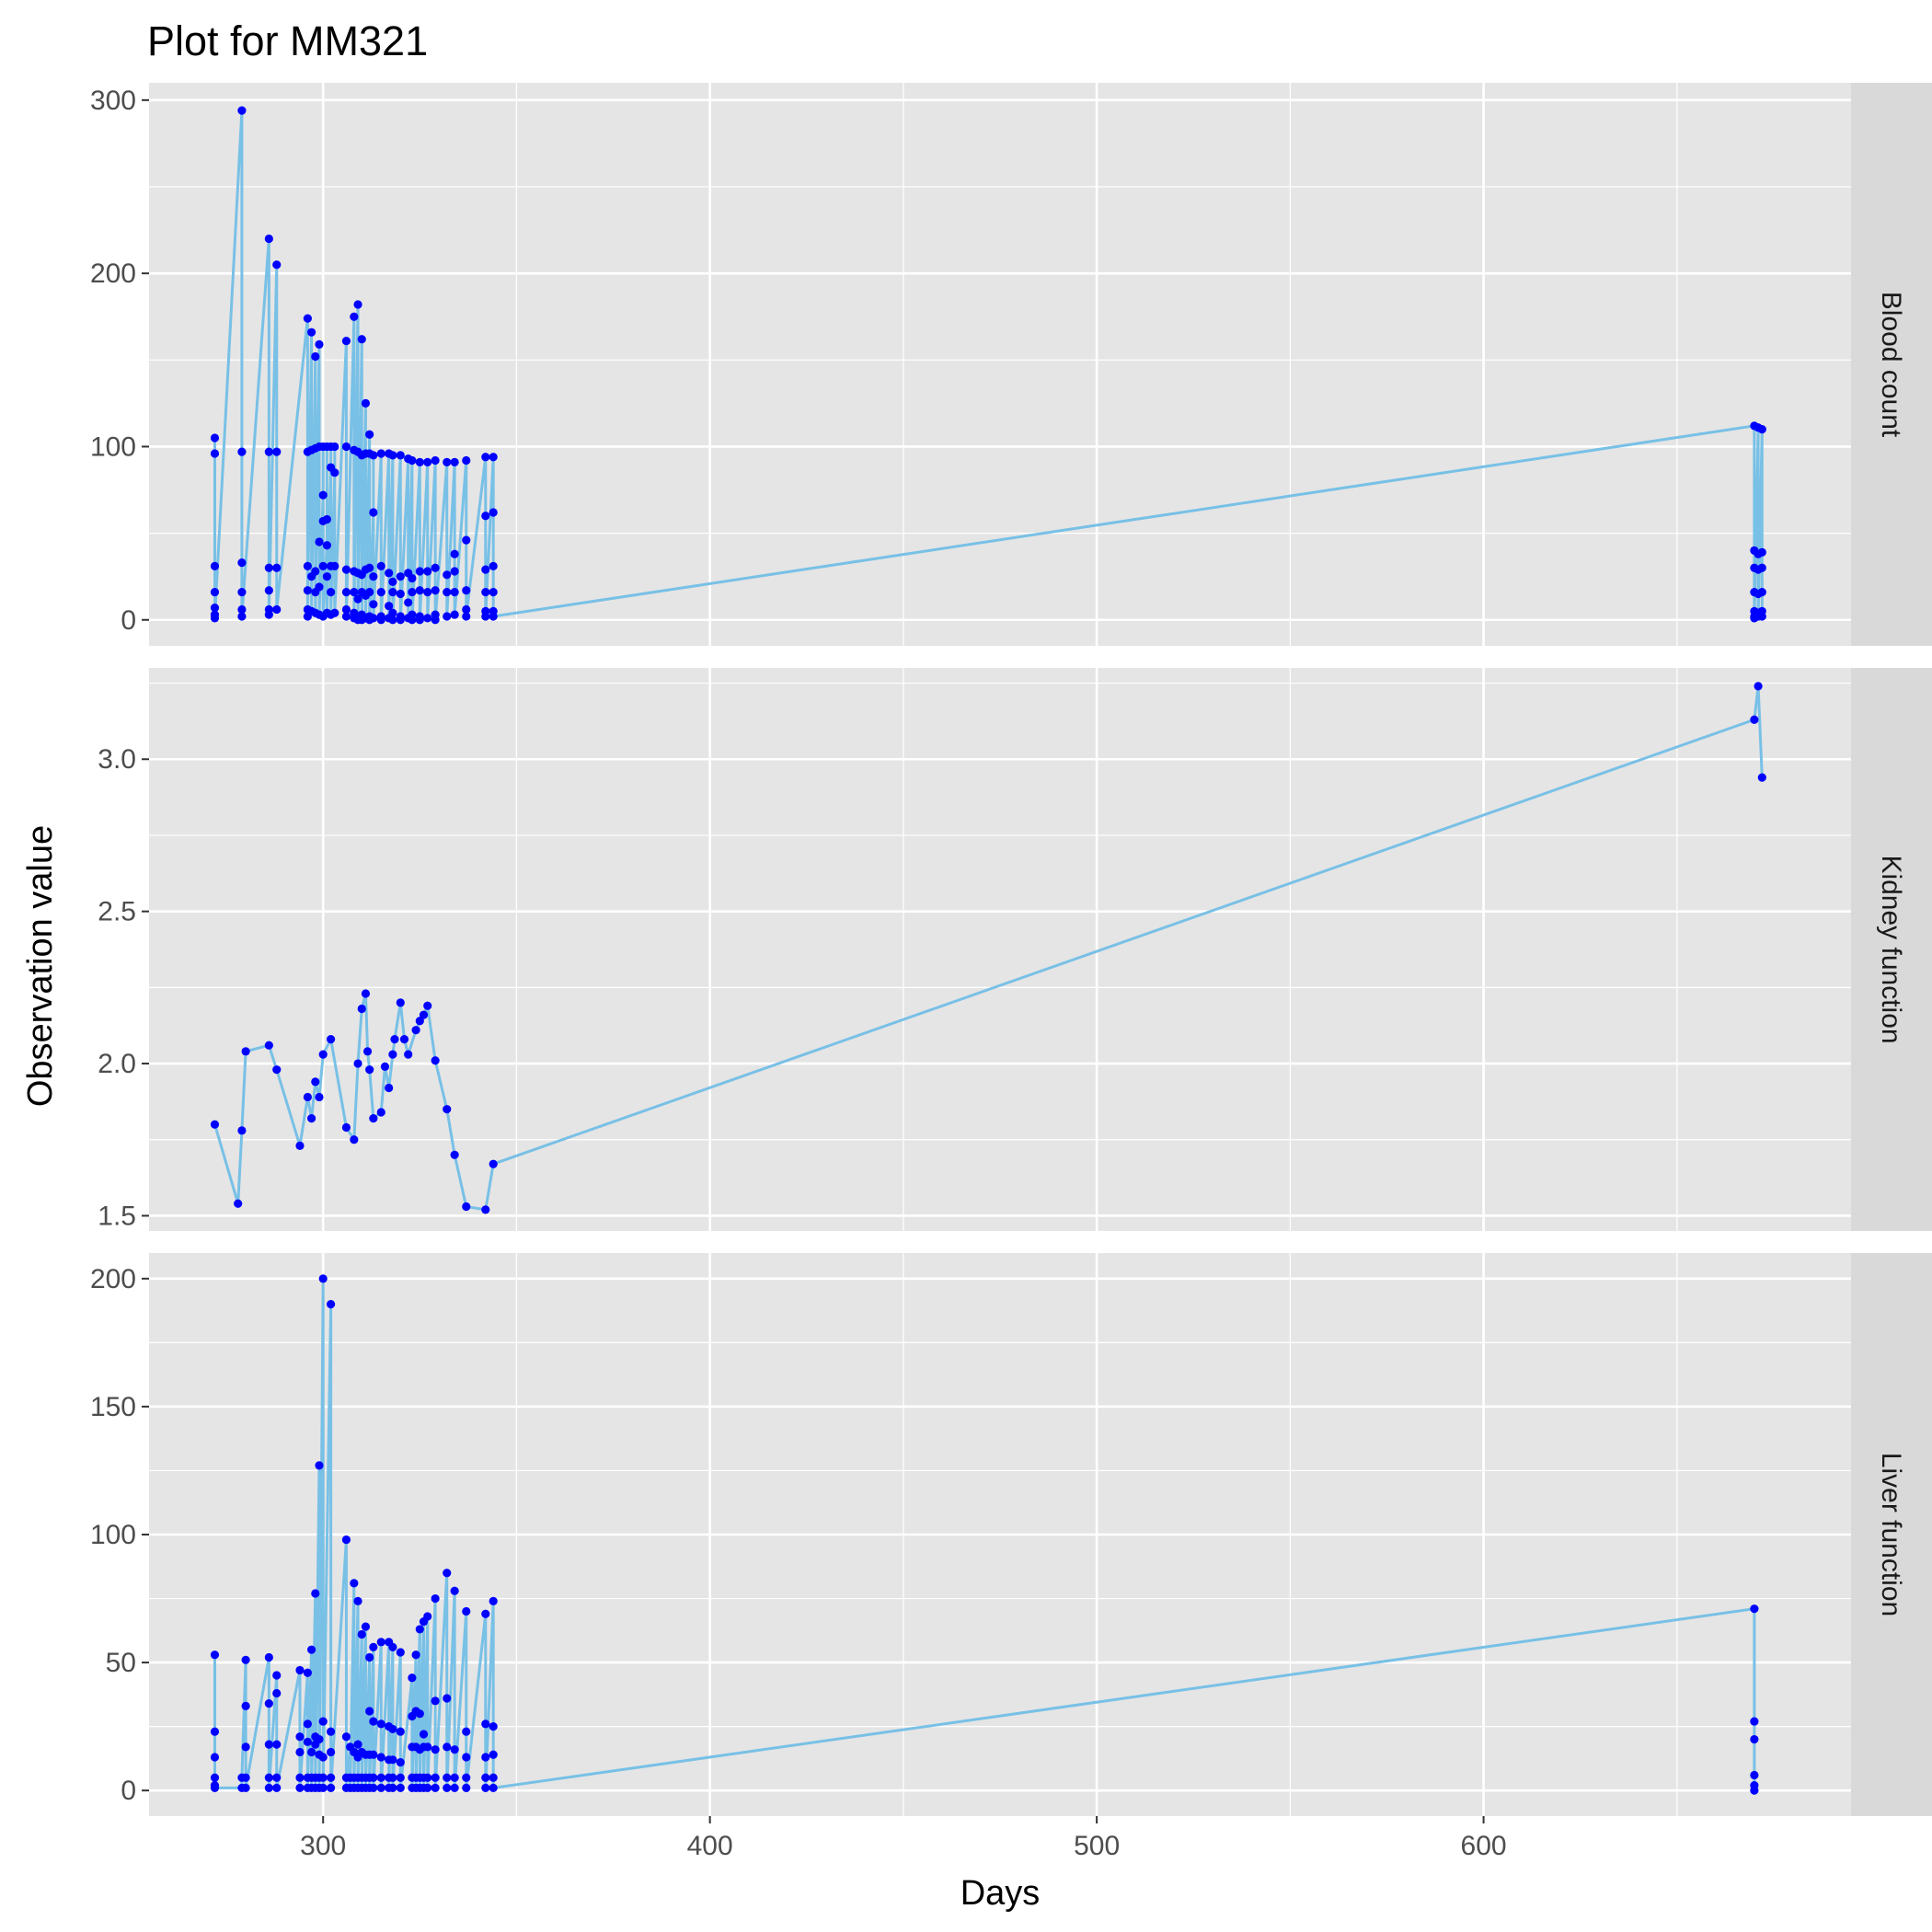 The image size is (1932, 1932). Describe the element at coordinates (1097, 1846) in the screenshot. I see `x-tick-label: 500` at that location.